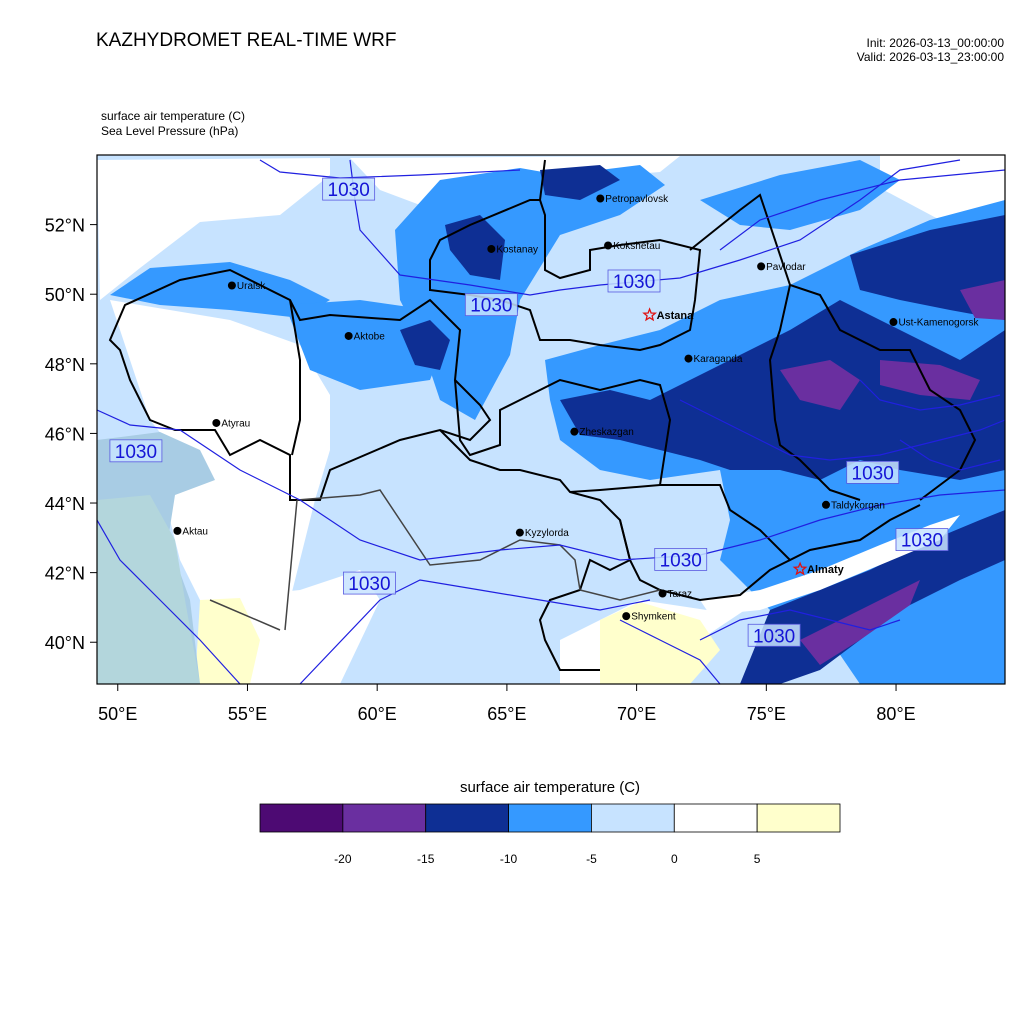 The width and height of the screenshot is (1024, 1024). Describe the element at coordinates (370, 336) in the screenshot. I see `city-label: Aktobe` at that location.